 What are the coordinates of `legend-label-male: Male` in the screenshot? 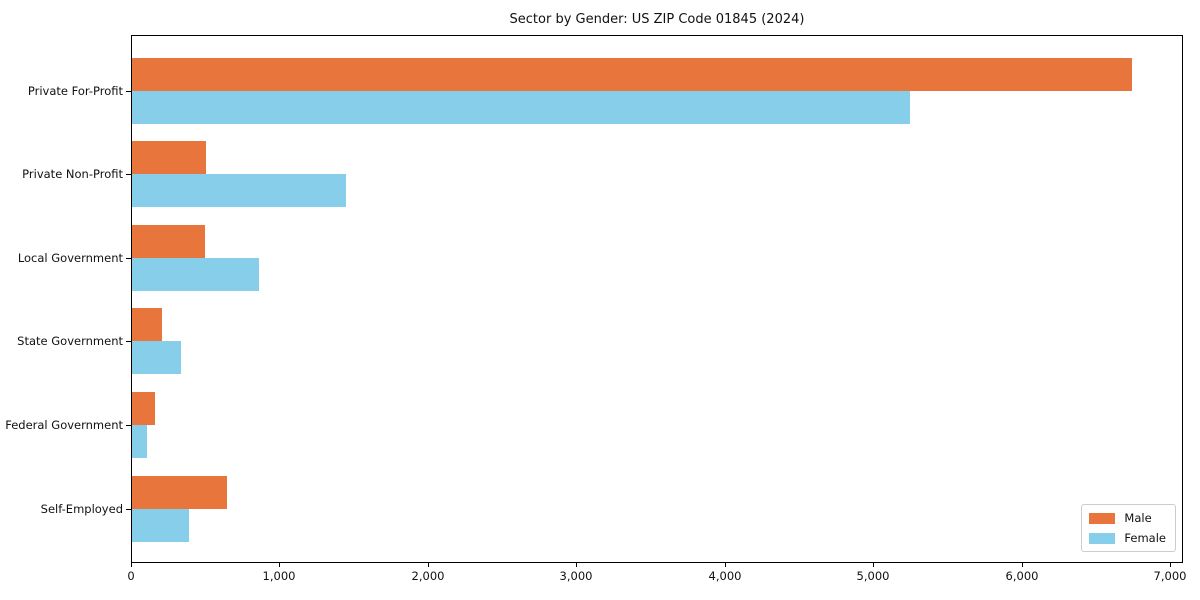 It's located at (1138, 518).